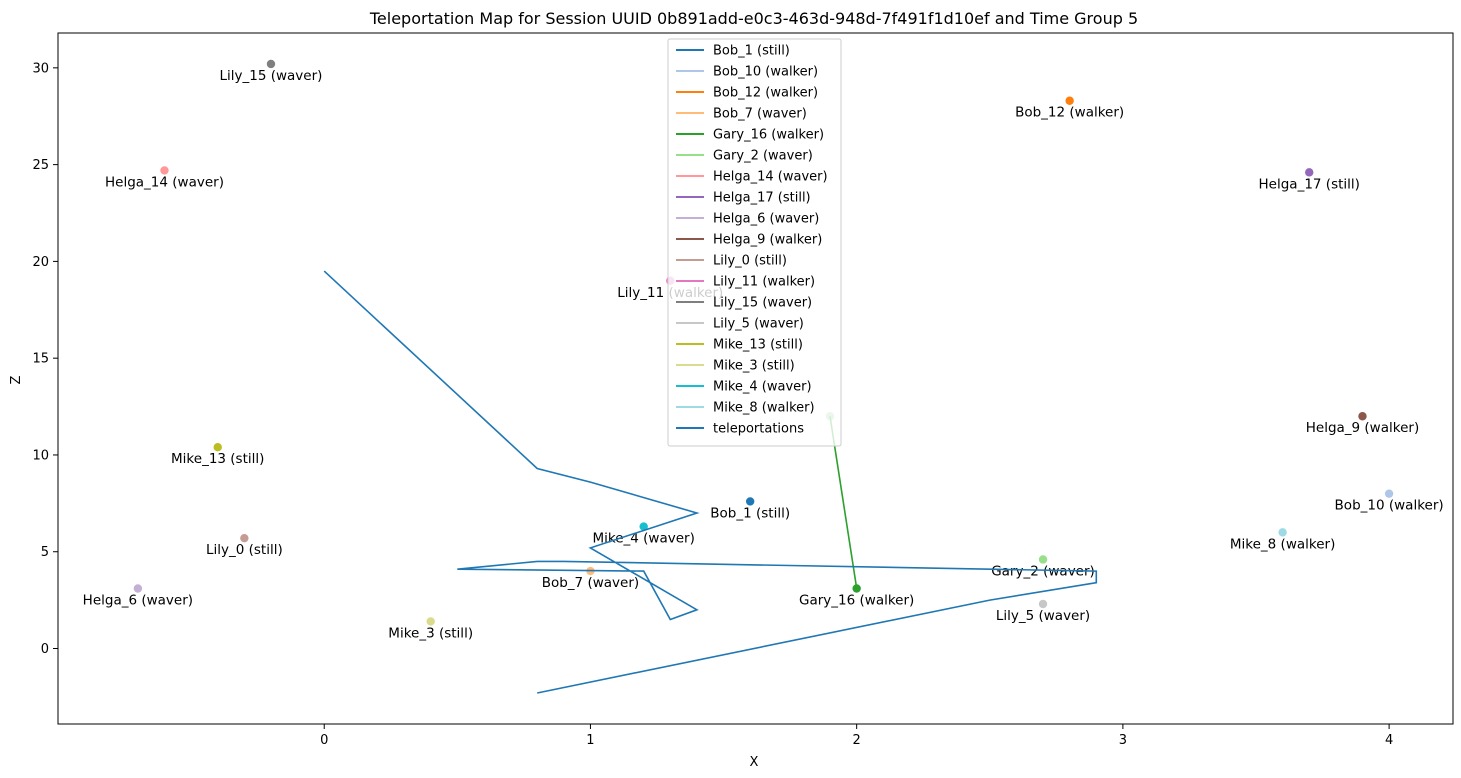  Describe the element at coordinates (764, 282) in the screenshot. I see `legend-entry: Lily_11 (walker)` at that location.